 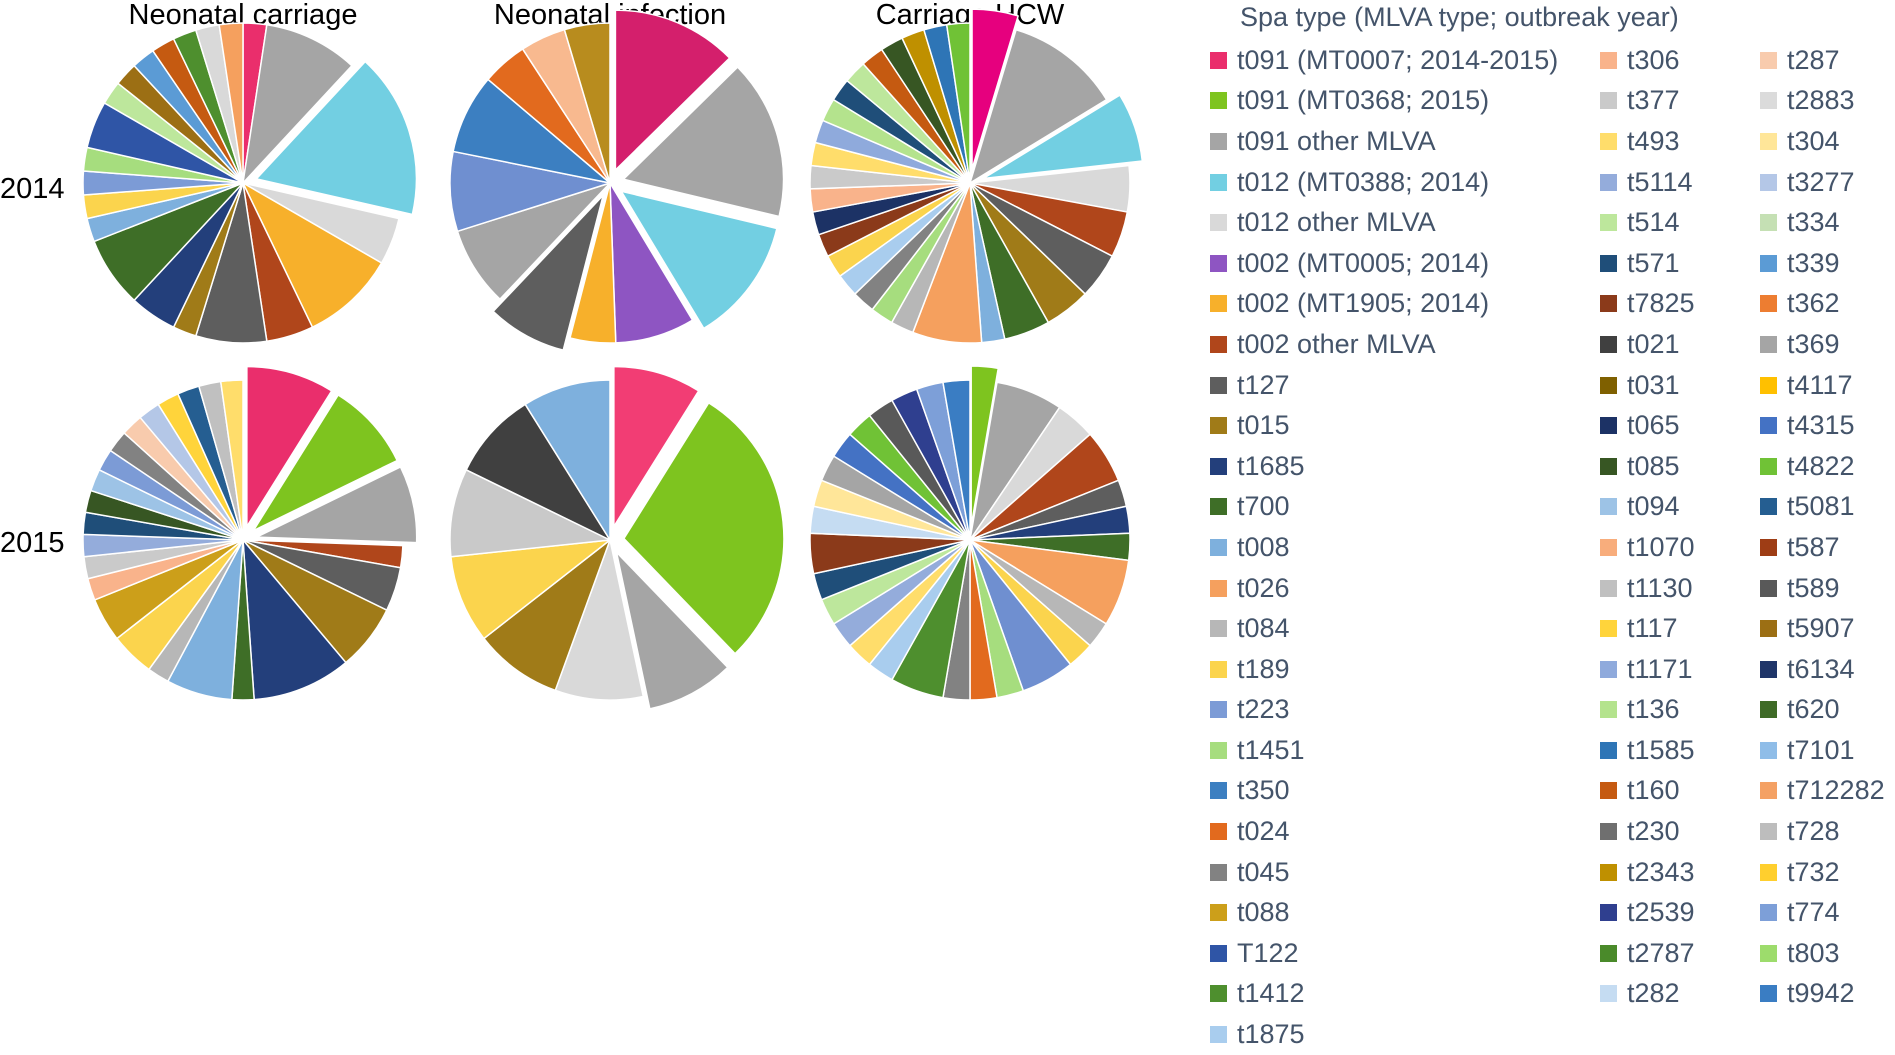 I want to click on legend-item: t008, so click(x=1384, y=547).